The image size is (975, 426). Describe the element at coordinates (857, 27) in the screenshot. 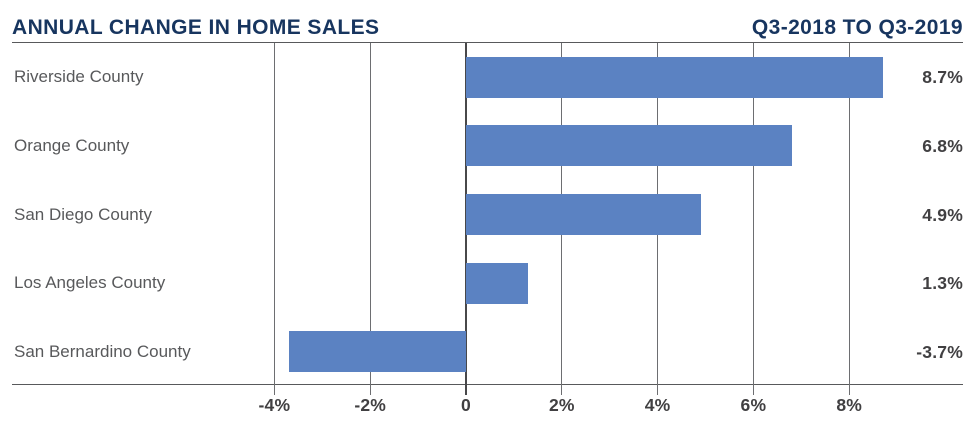

I see `chart-period-label: Q3-2018 TO Q3-2019` at that location.